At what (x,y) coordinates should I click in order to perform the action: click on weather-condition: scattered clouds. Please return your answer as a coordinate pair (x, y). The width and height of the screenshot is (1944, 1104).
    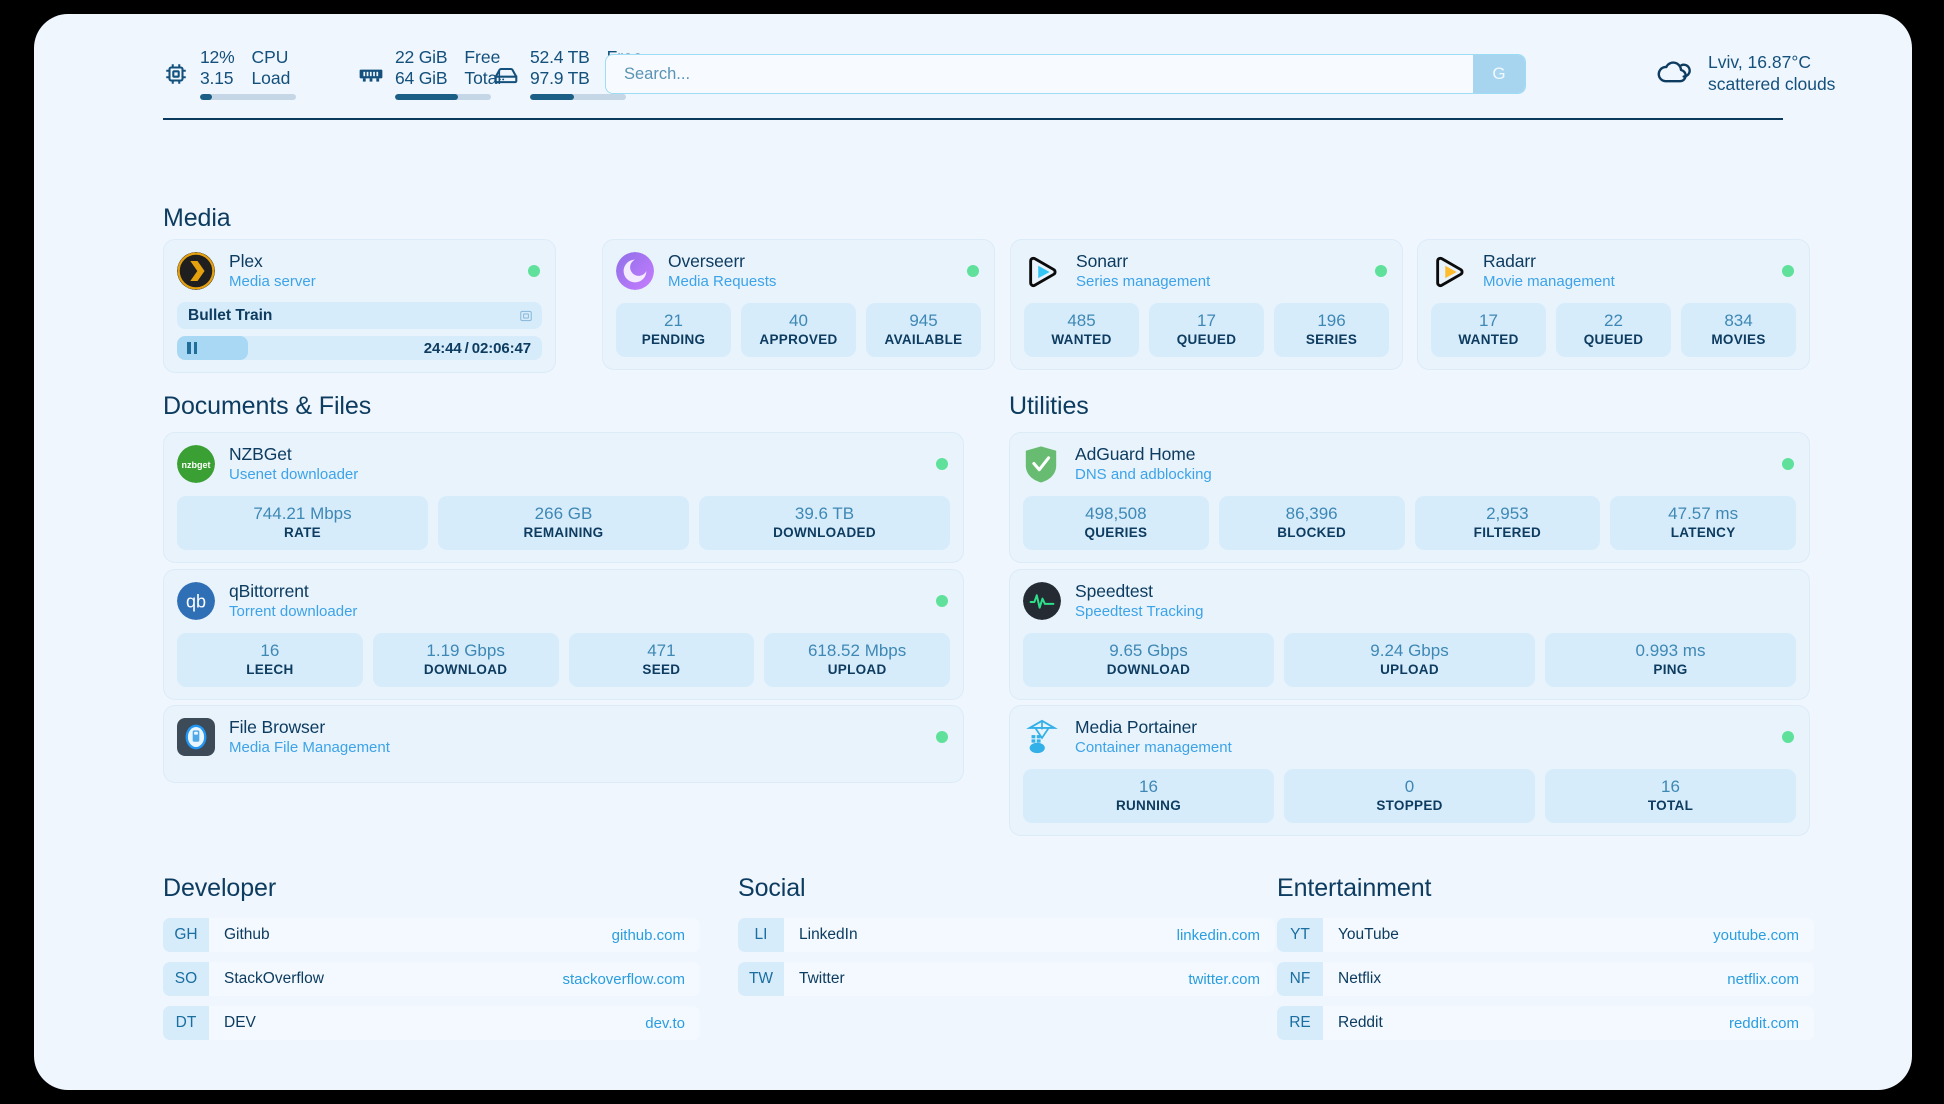
    Looking at the image, I should click on (1772, 84).